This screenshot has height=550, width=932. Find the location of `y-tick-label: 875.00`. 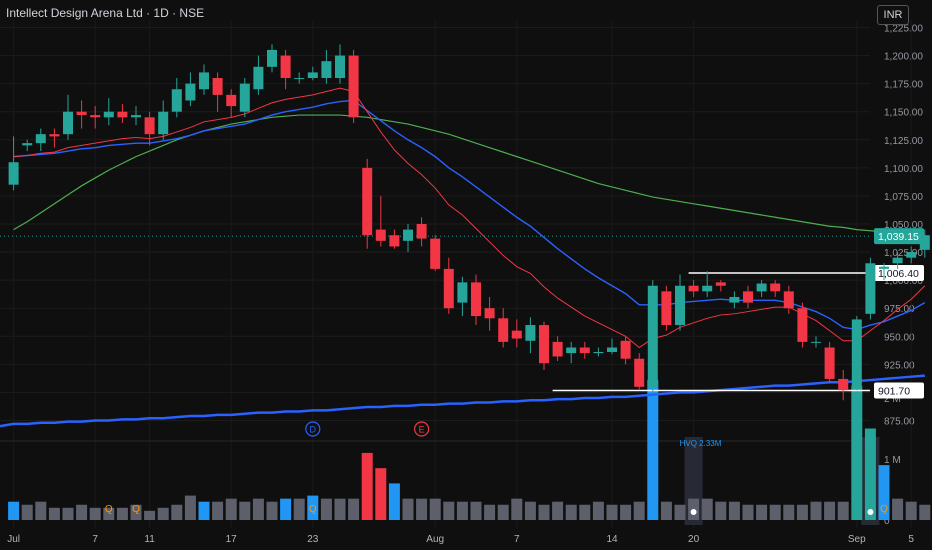

y-tick-label: 875.00 is located at coordinates (899, 421).